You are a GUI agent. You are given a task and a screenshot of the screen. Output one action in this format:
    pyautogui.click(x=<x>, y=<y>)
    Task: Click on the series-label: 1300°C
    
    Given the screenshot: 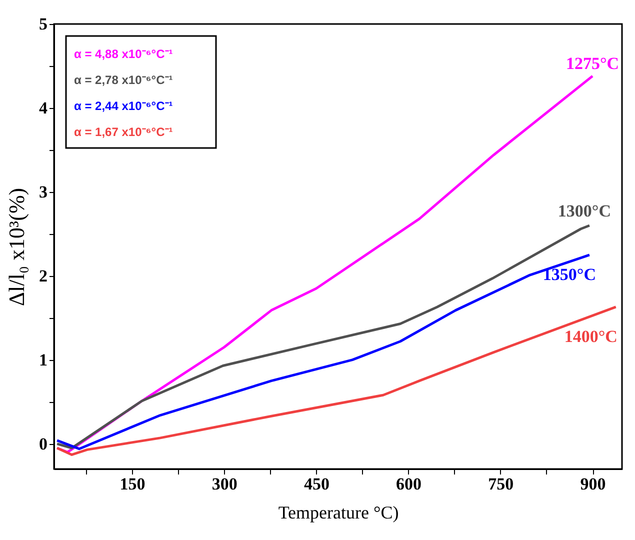 What is the action you would take?
    pyautogui.click(x=584, y=211)
    